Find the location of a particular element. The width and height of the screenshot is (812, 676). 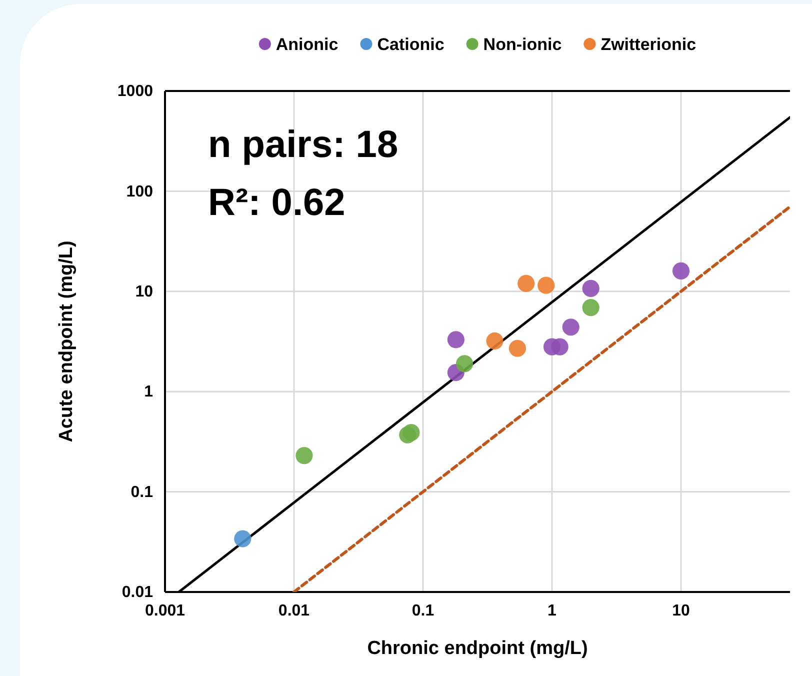

x-tick-label: 0.1 is located at coordinates (423, 611).